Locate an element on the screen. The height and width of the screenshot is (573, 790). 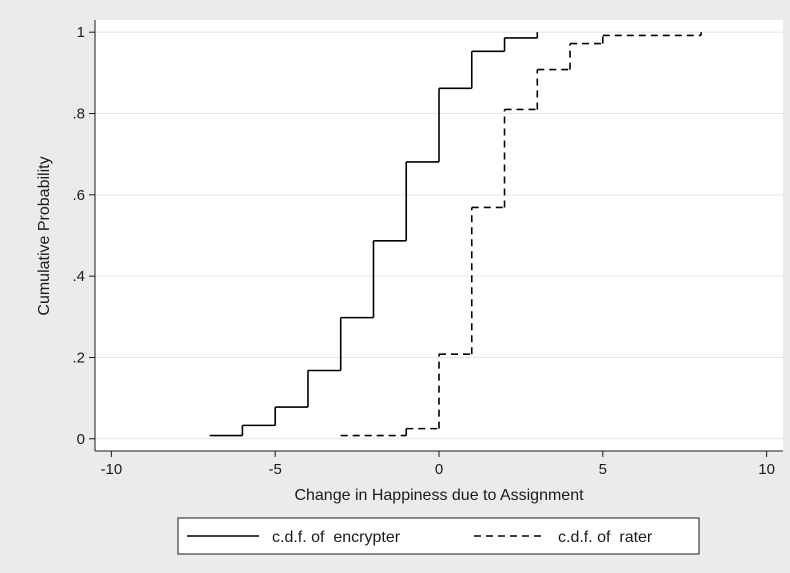
x-tick-label: -5 is located at coordinates (275, 469).